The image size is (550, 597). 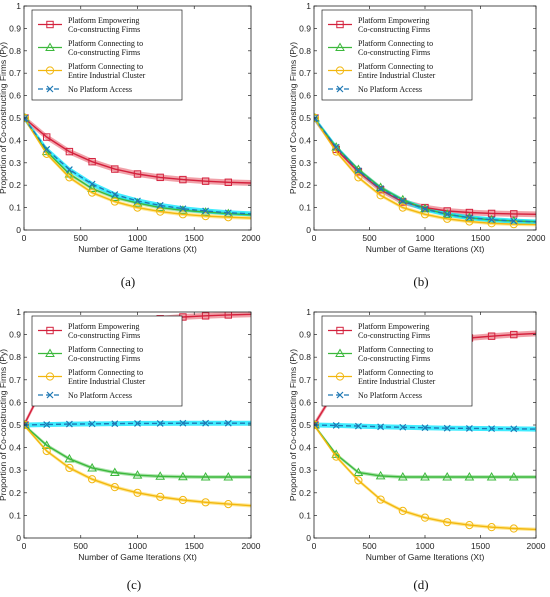 What do you see at coordinates (394, 52) in the screenshot?
I see `legend-entry-connect_firms: Co-constructing Firms` at bounding box center [394, 52].